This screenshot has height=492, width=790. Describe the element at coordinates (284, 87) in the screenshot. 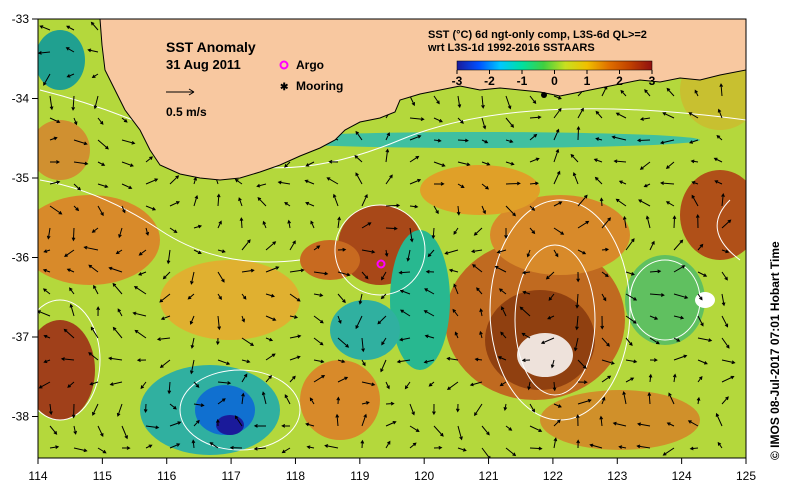

I see `mooring-icon: ✱` at that location.